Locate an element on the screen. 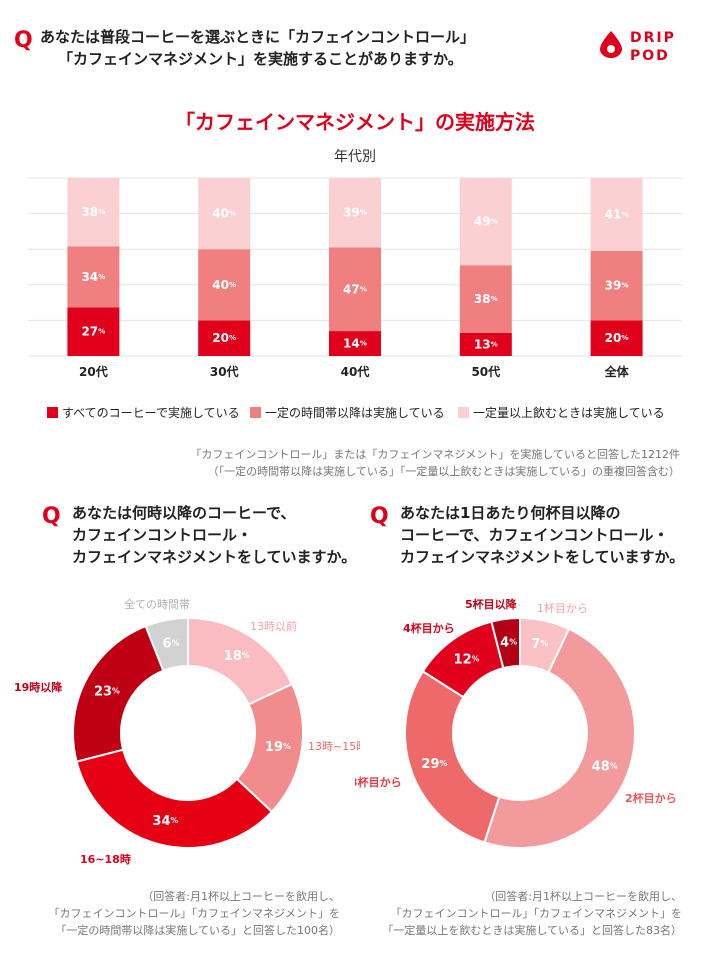 This screenshot has height=974, width=710. slice-category-label: 1杯目から is located at coordinates (562, 608).